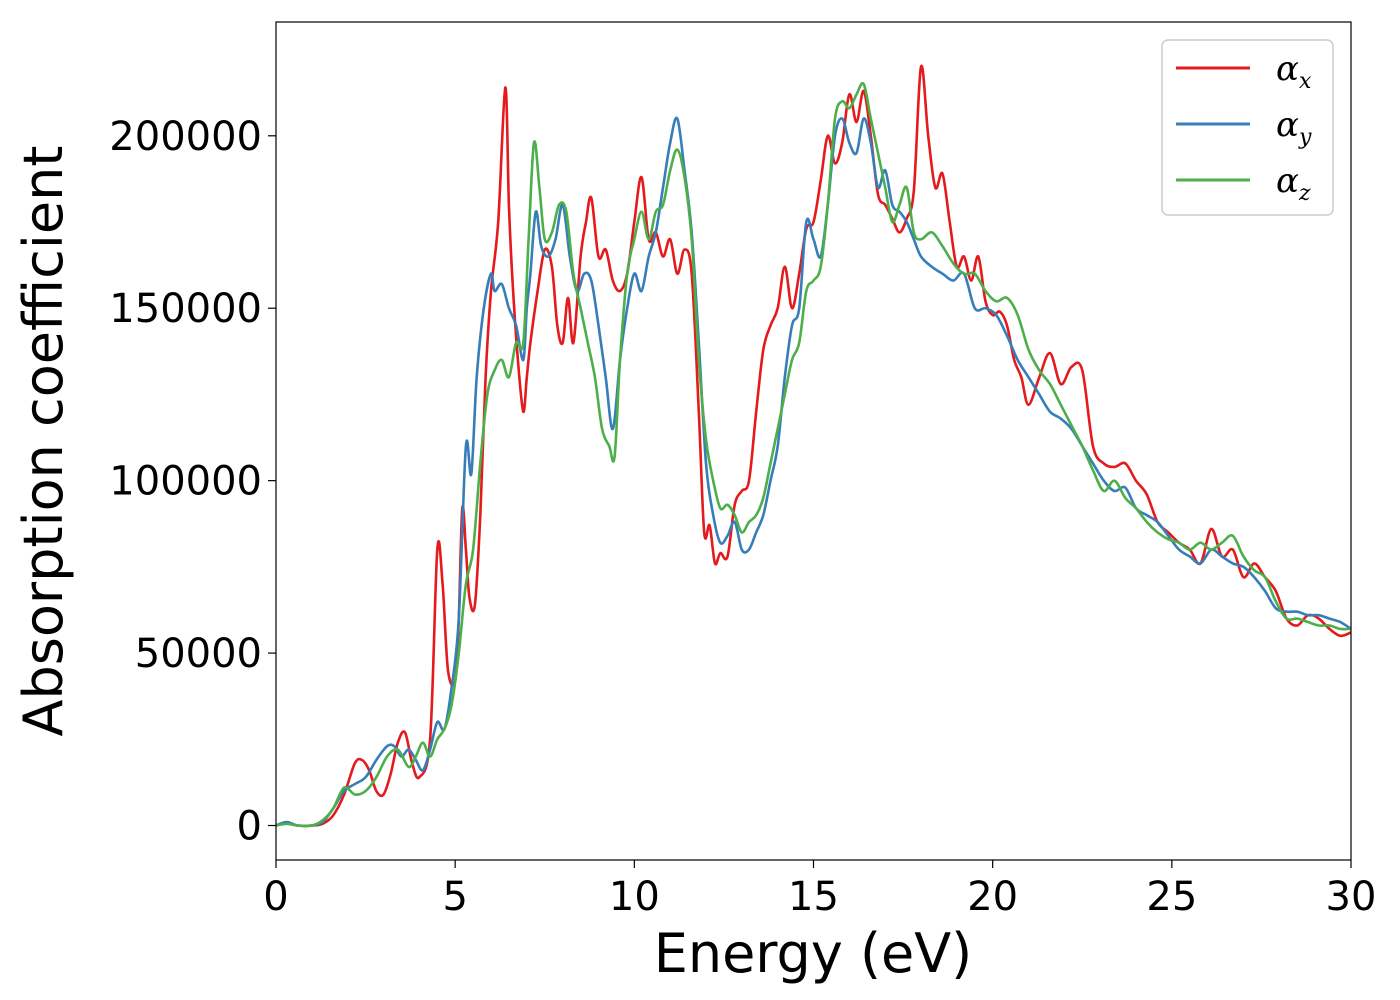 The height and width of the screenshot is (1000, 1400). What do you see at coordinates (1351, 897) in the screenshot?
I see `x-tick-label: 30` at bounding box center [1351, 897].